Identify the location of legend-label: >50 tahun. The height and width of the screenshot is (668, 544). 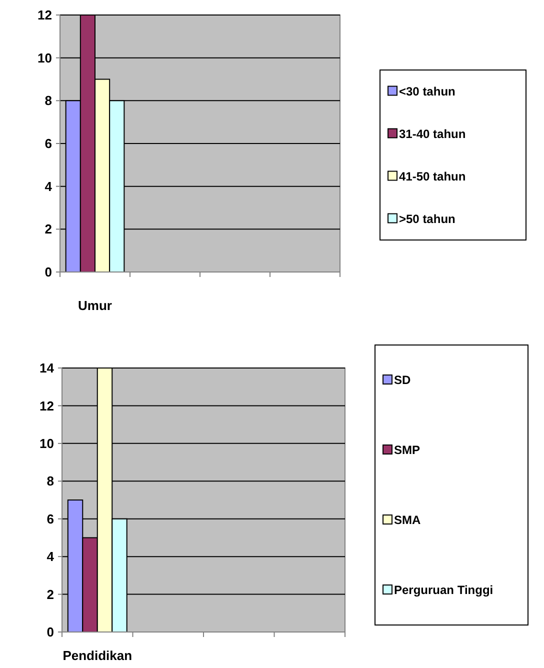
(427, 219).